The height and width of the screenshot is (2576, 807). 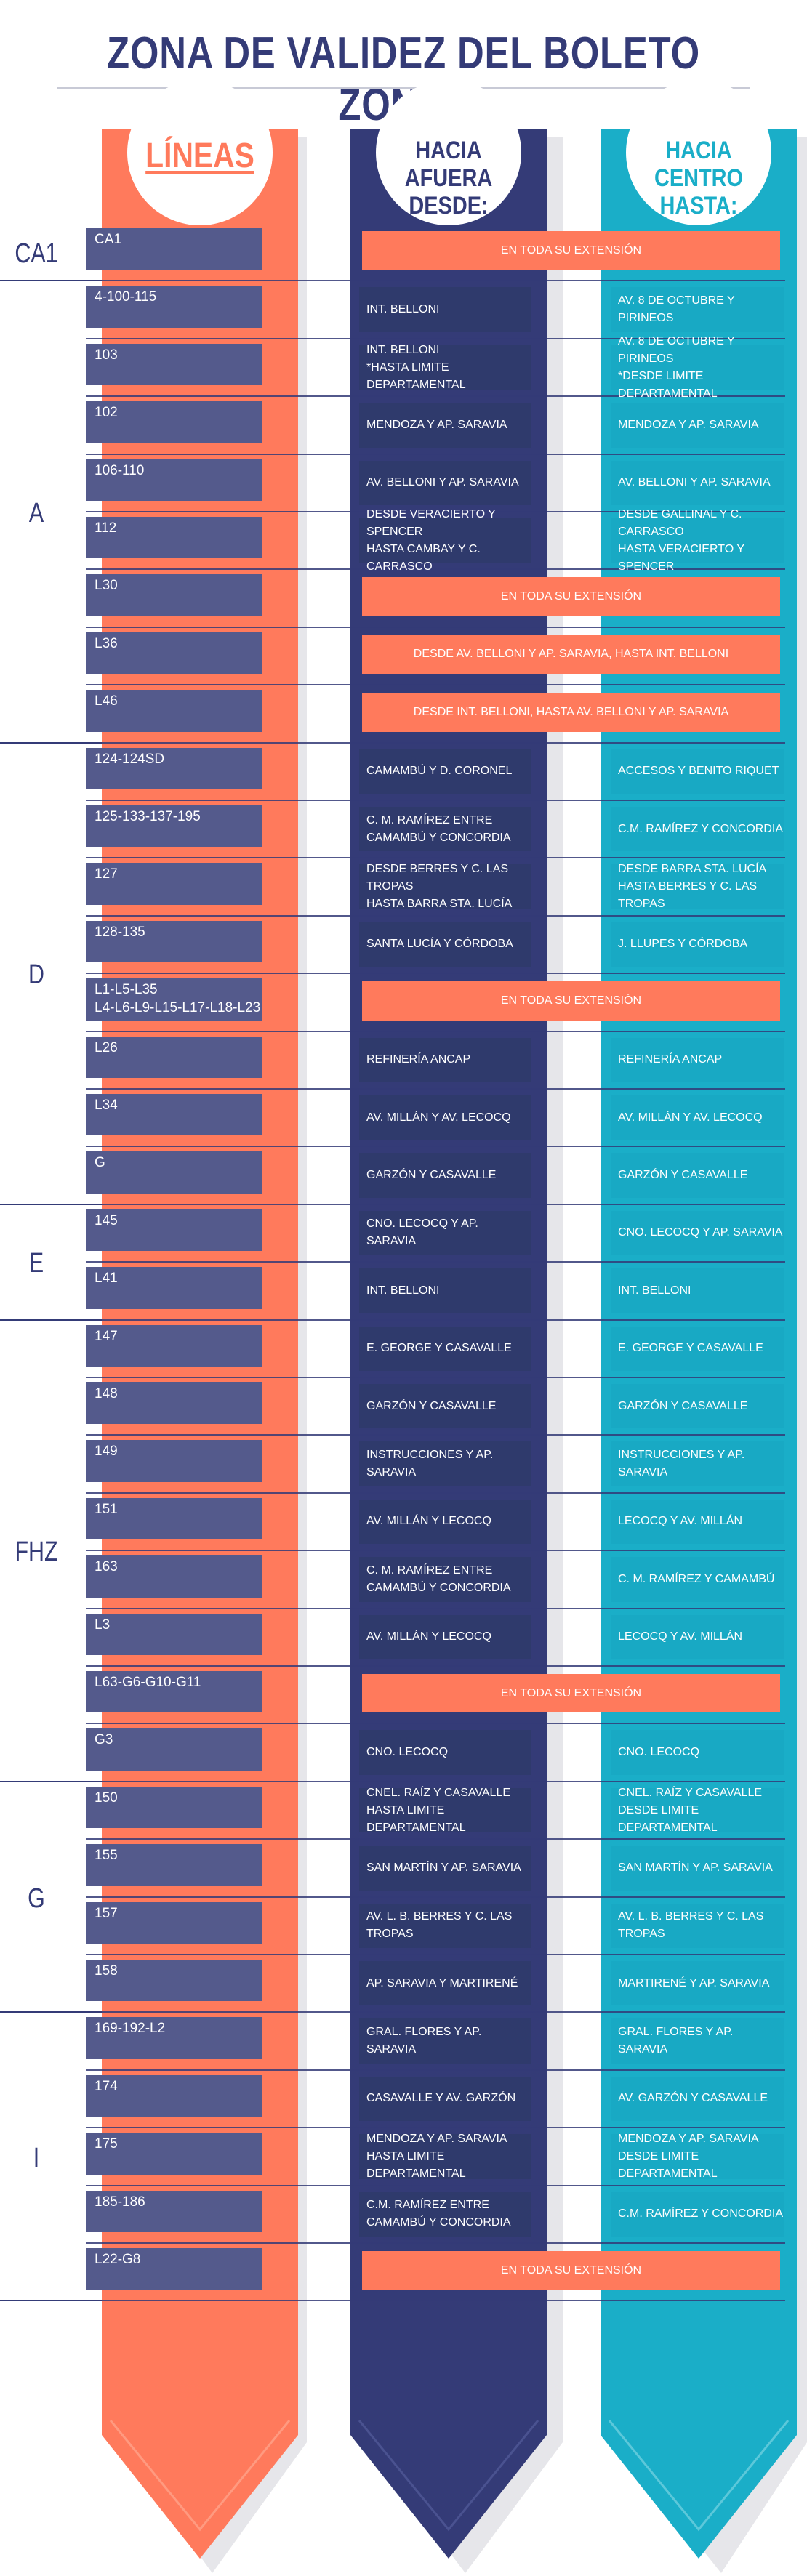 What do you see at coordinates (445, 1983) in the screenshot?
I see `outward-cell: AP. SARAVIA Y MARTIRENÉ` at bounding box center [445, 1983].